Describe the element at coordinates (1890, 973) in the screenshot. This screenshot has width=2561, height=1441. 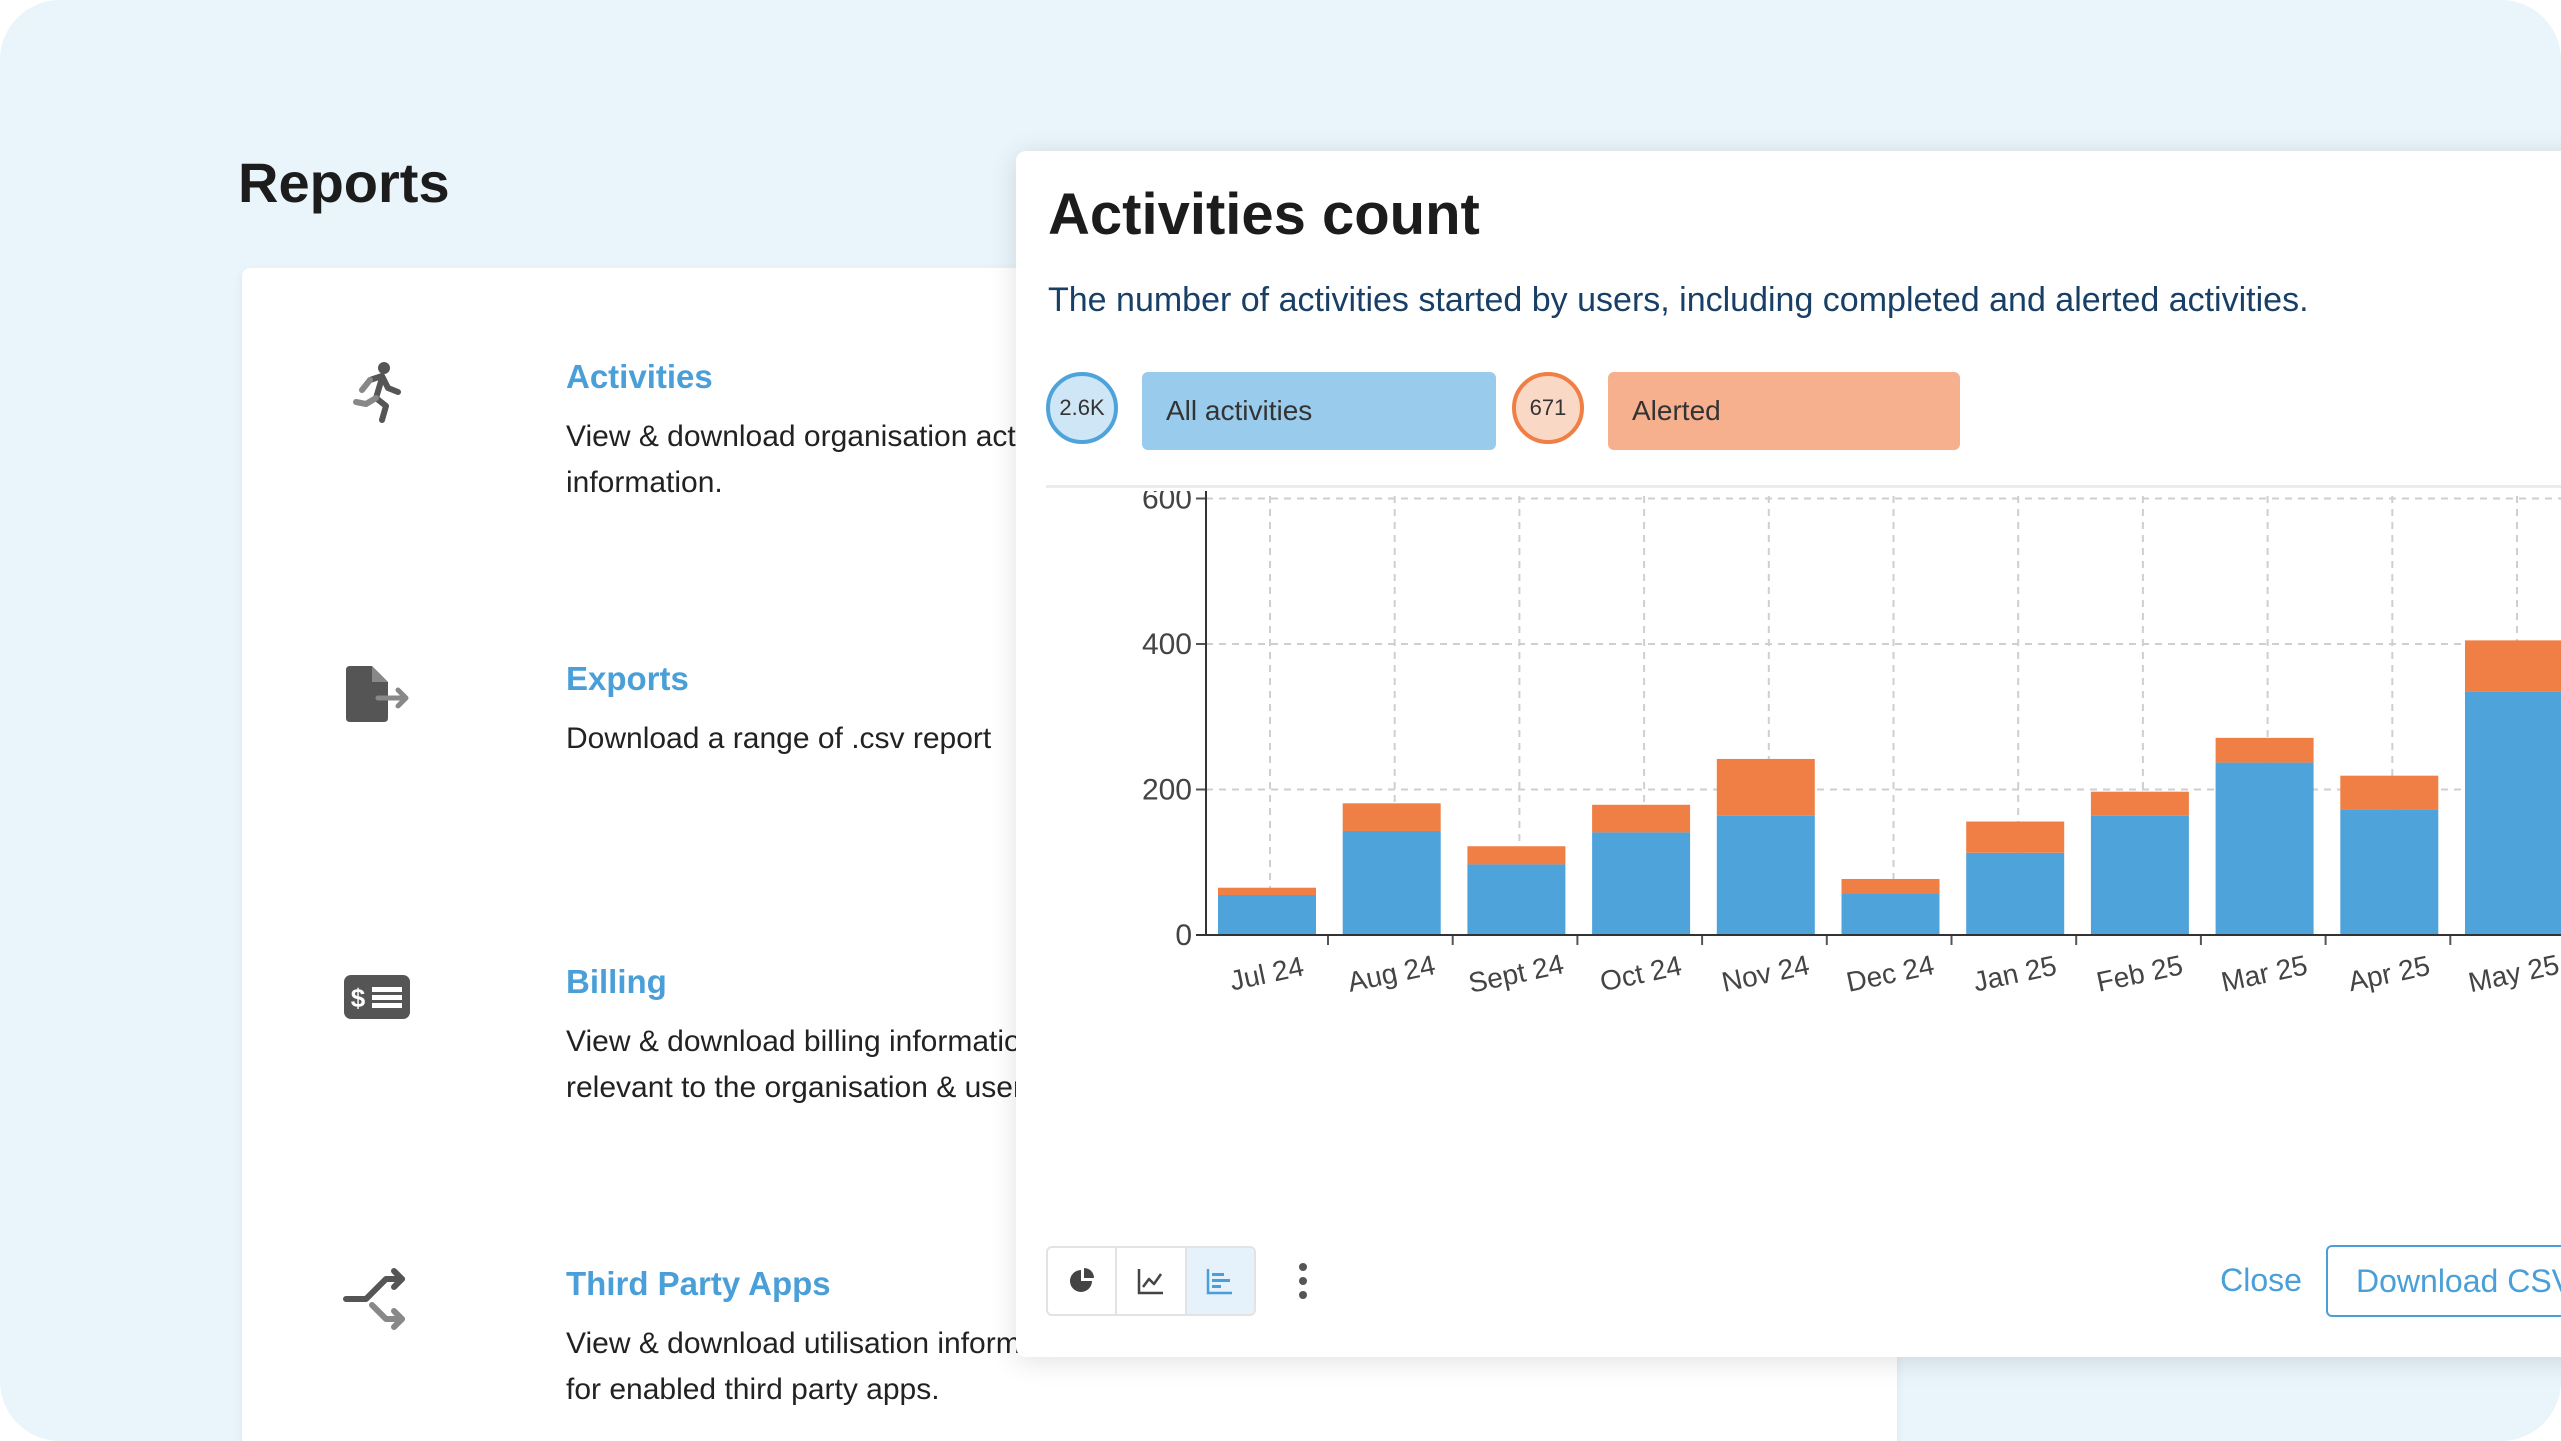
I see `x-tick-label: Dec 24` at that location.